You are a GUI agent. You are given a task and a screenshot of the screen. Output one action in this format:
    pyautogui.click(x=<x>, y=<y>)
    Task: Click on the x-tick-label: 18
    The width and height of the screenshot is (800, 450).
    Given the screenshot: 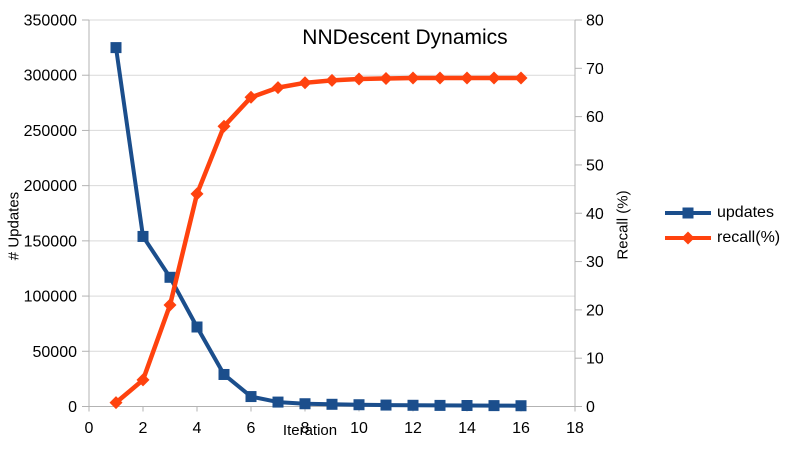 What is the action you would take?
    pyautogui.click(x=575, y=428)
    